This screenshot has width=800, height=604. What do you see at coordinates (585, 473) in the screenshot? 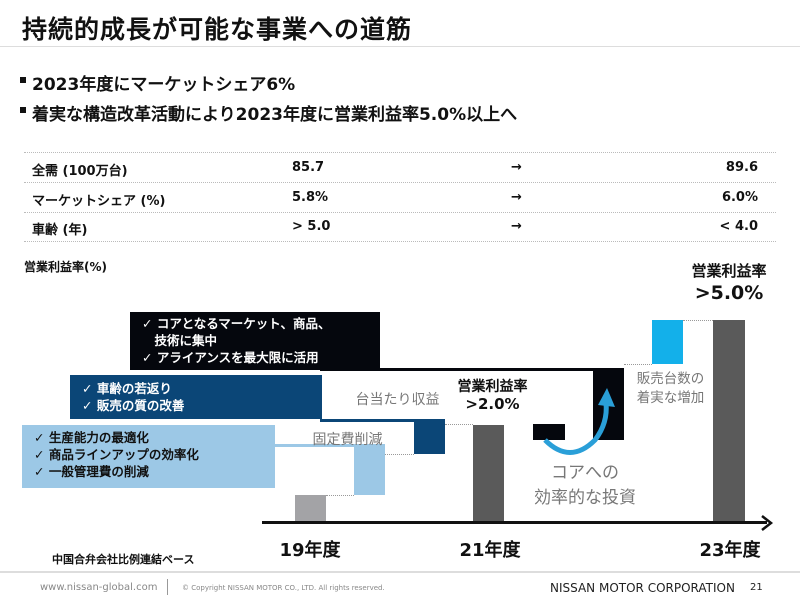
I see `label-line: コアへの` at bounding box center [585, 473].